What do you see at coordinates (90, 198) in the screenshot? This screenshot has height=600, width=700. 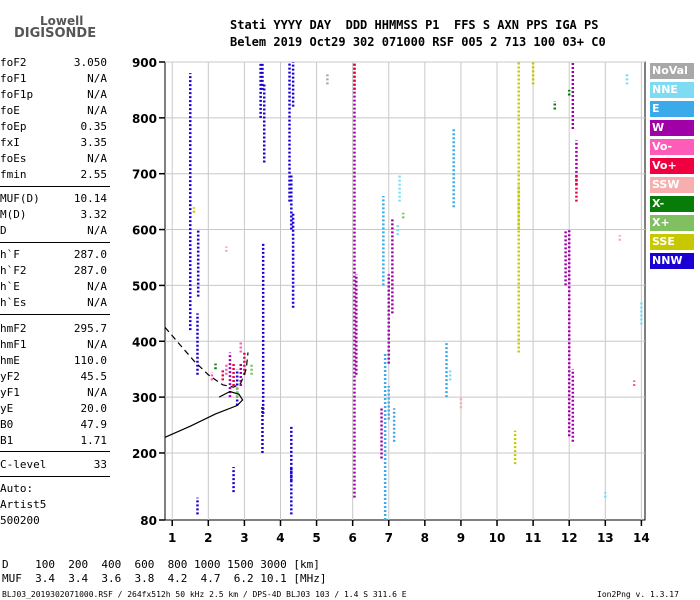 I see `param-value: 10.14` at bounding box center [90, 198].